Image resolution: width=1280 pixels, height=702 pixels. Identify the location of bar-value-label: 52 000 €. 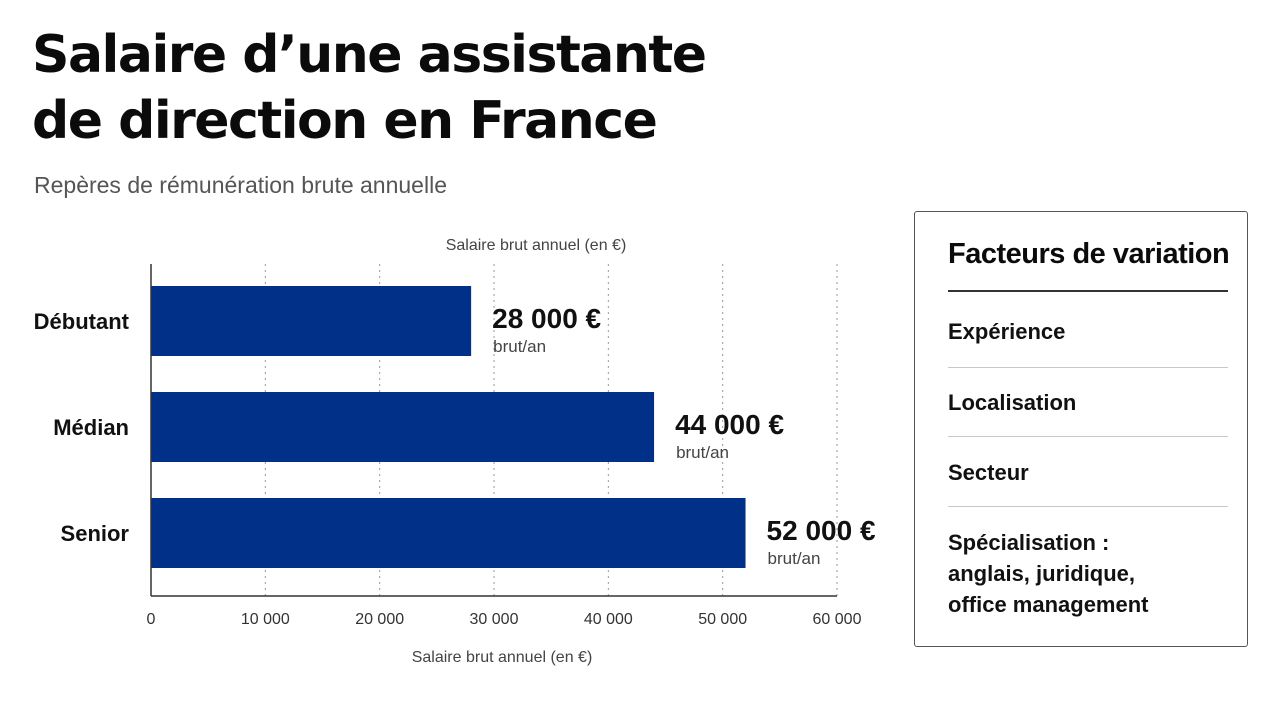
(821, 530).